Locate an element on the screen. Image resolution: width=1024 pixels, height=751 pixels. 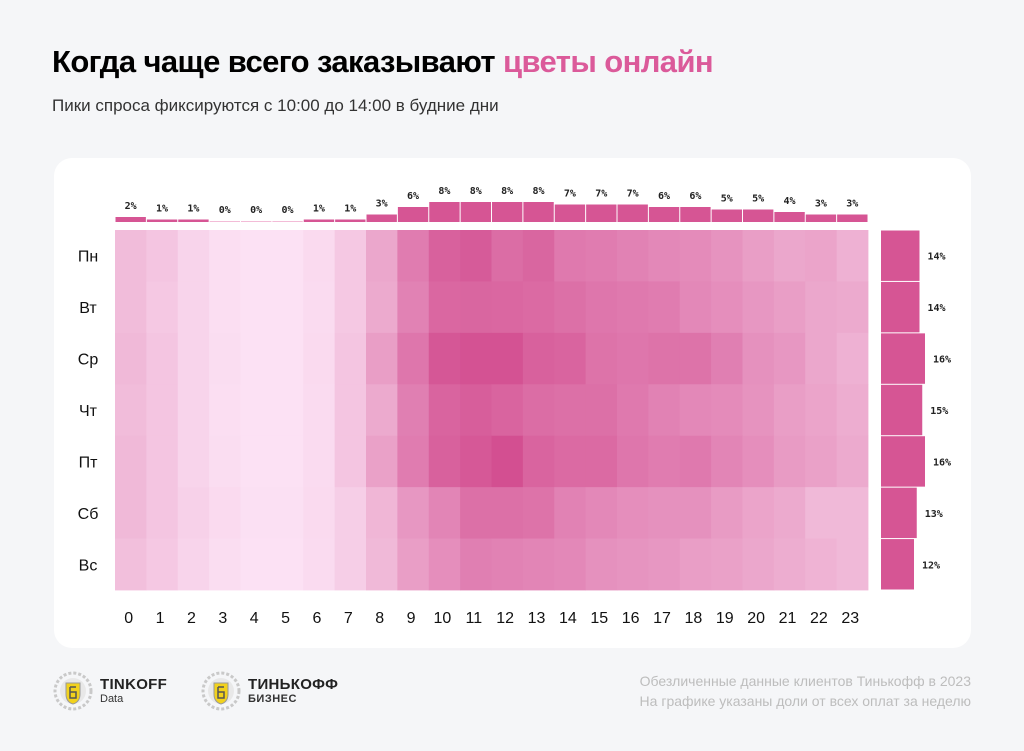
tinkoff-emblem-icon is located at coordinates (221, 691).